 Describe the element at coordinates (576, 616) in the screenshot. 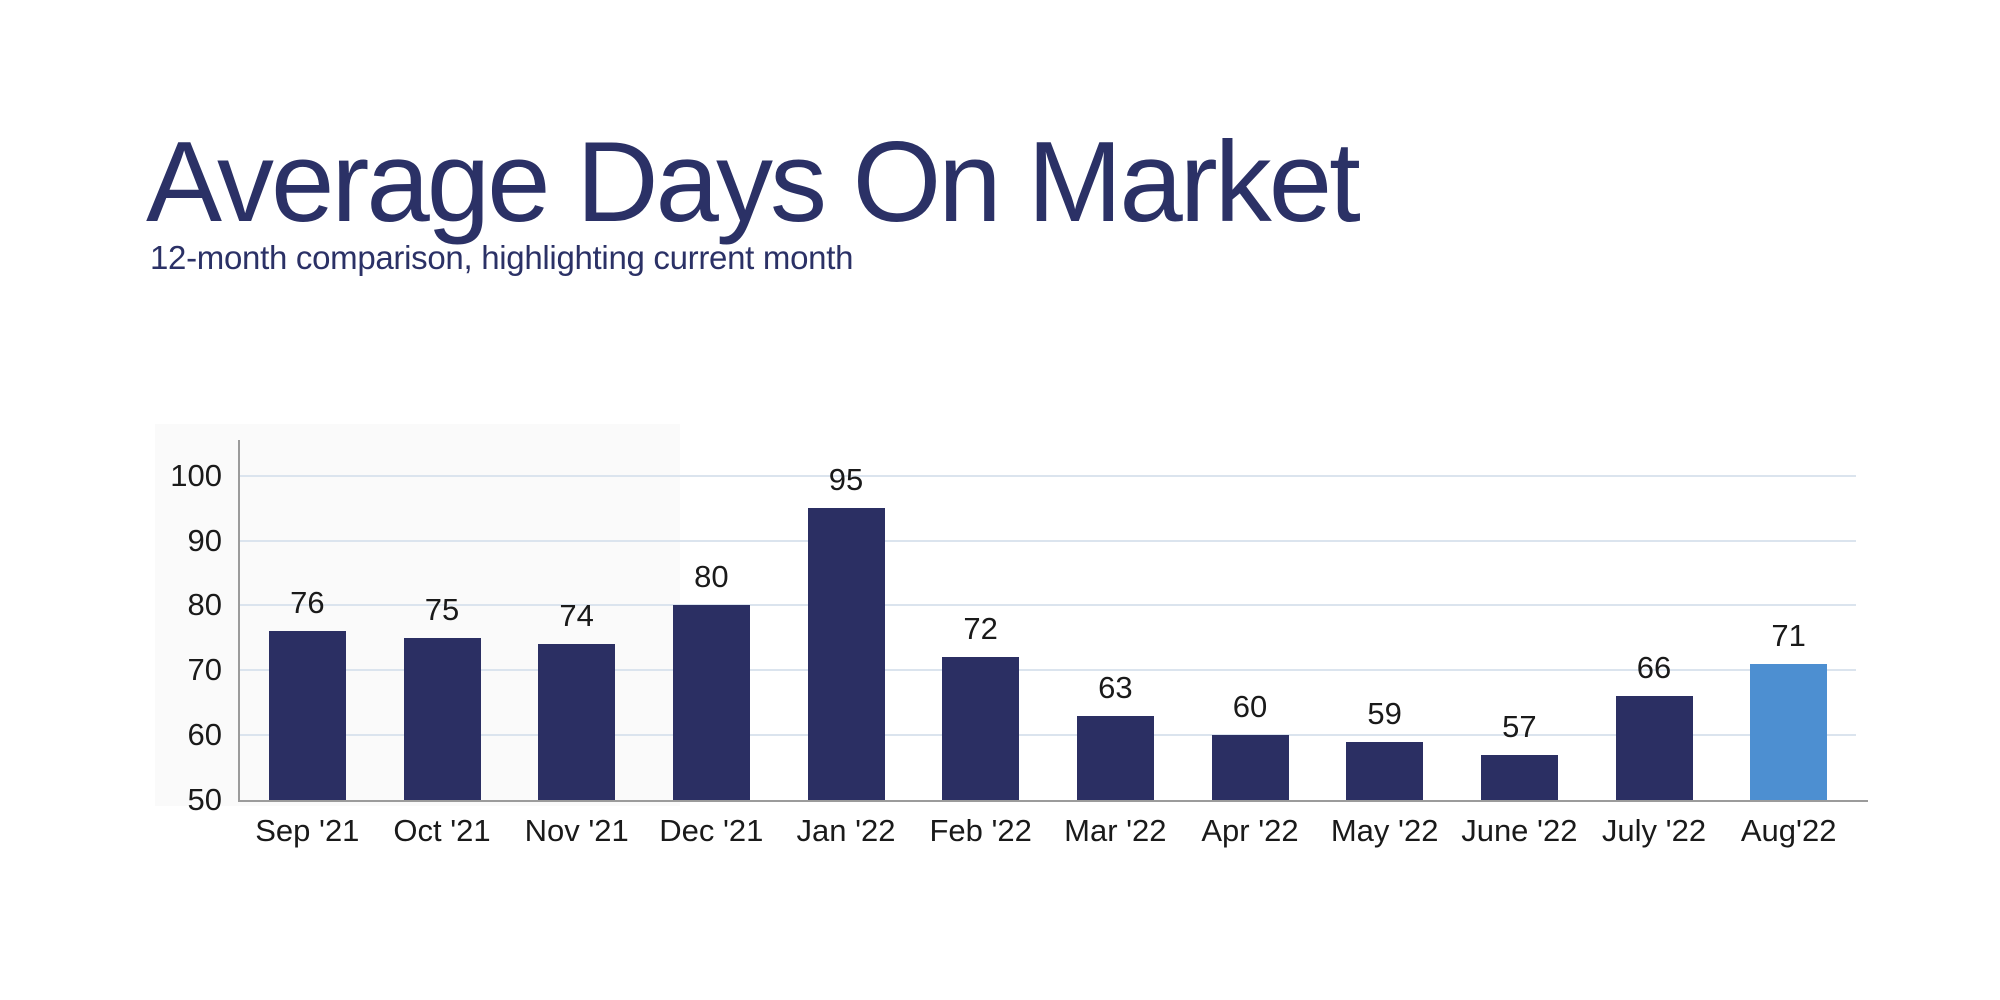

I see `bar-value-label: 74` at that location.